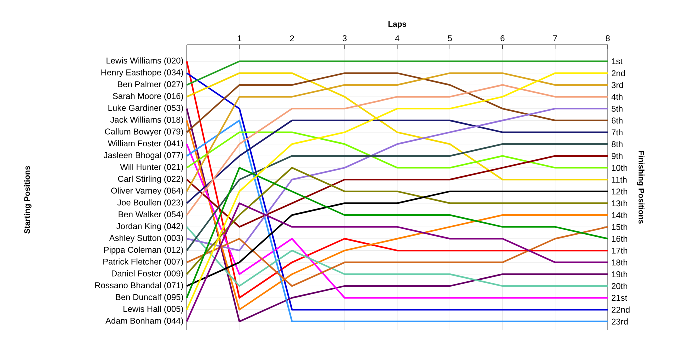 Image resolution: width=700 pixels, height=345 pixels. Describe the element at coordinates (147, 192) in the screenshot. I see `series-label: Oliver Varney (064)` at that location.